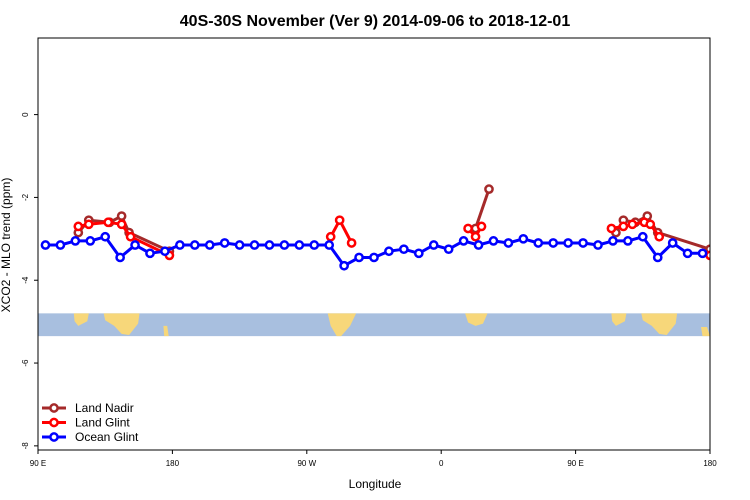  I want to click on legend-label-land-nadir: Land Nadir, so click(104, 408).